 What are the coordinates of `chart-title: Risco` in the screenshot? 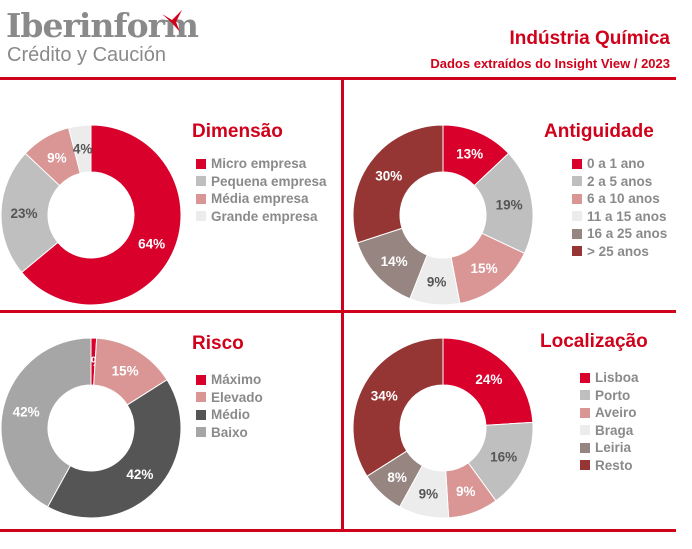 It's located at (218, 343).